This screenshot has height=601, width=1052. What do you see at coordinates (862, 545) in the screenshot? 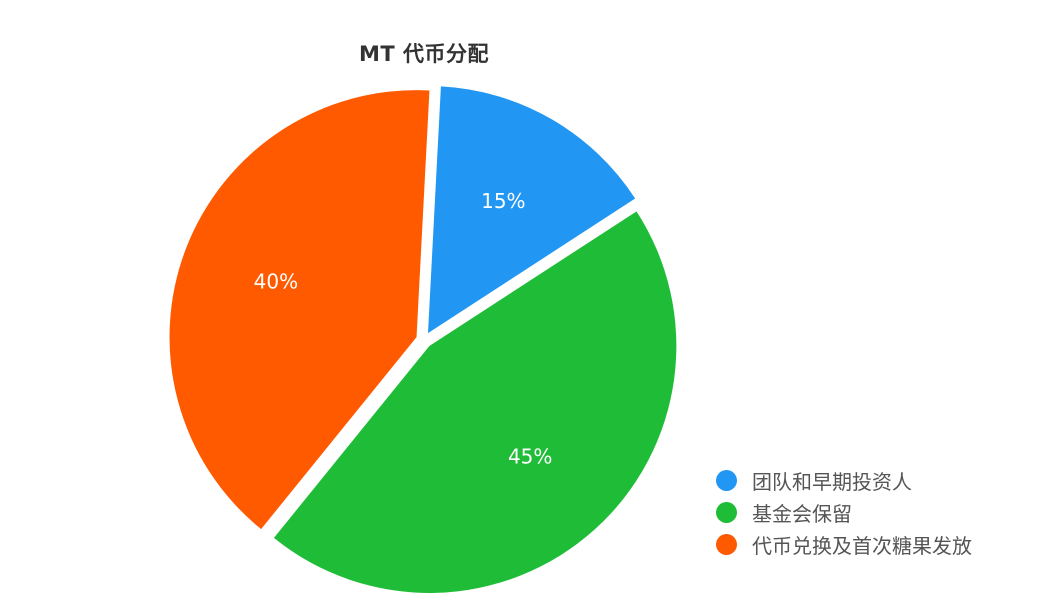
I see `legend-label-exchange-airdrop: 代币兑换及首次糖果发放` at bounding box center [862, 545].